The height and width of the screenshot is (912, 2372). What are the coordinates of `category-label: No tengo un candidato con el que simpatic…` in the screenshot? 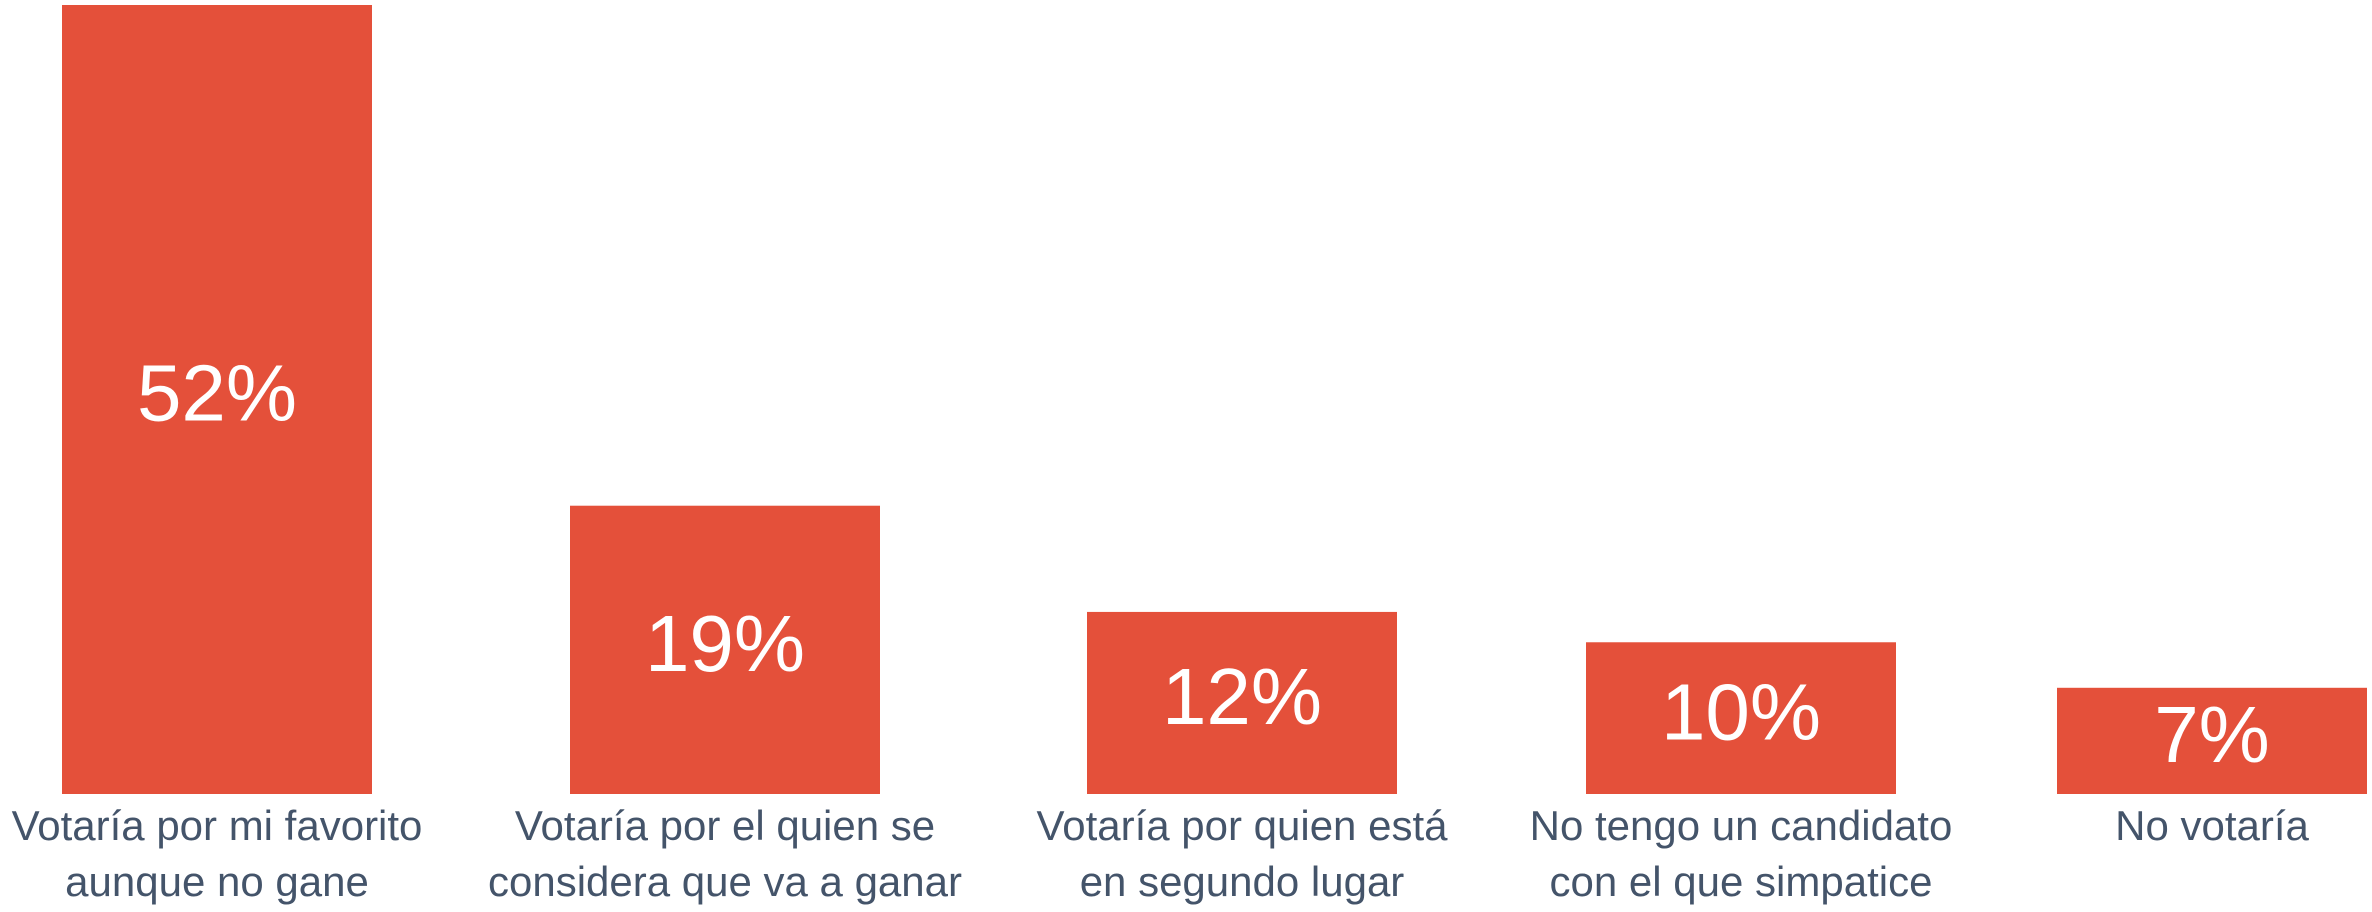 It's located at (1741, 853).